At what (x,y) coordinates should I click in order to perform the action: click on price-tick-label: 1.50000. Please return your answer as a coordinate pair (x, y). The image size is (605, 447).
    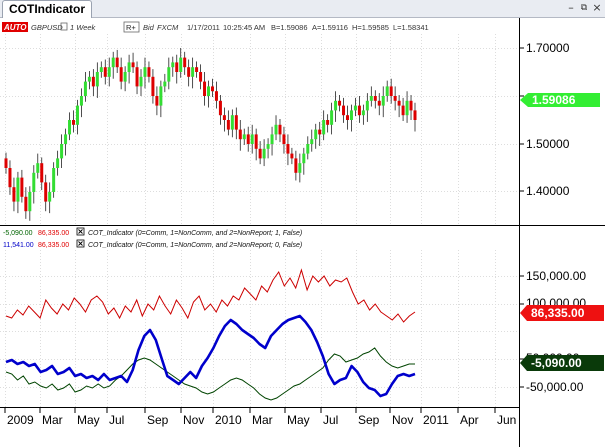
    Looking at the image, I should click on (548, 144).